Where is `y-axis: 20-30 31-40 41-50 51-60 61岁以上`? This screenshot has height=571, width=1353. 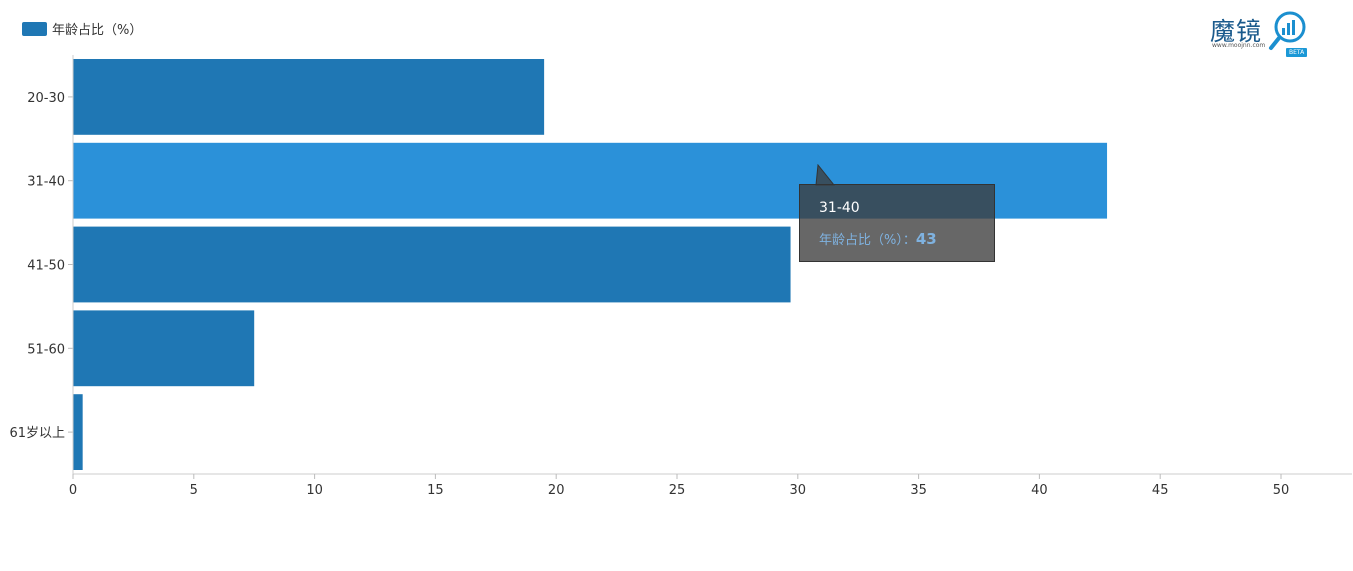
y-axis: 20-30 31-40 41-50 51-60 61岁以上 is located at coordinates (41, 264).